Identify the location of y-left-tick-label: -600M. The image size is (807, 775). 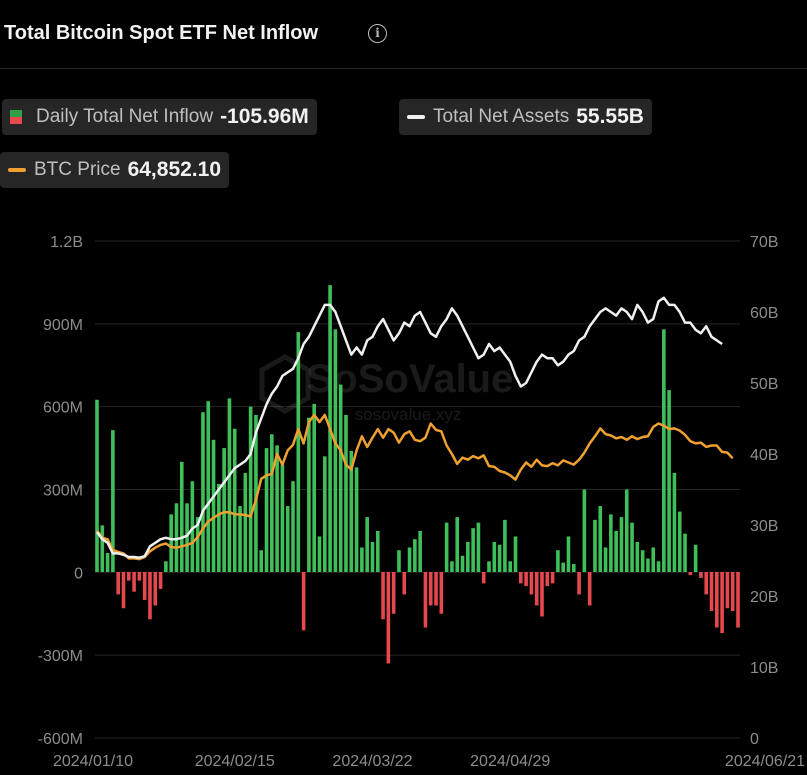
(60, 739).